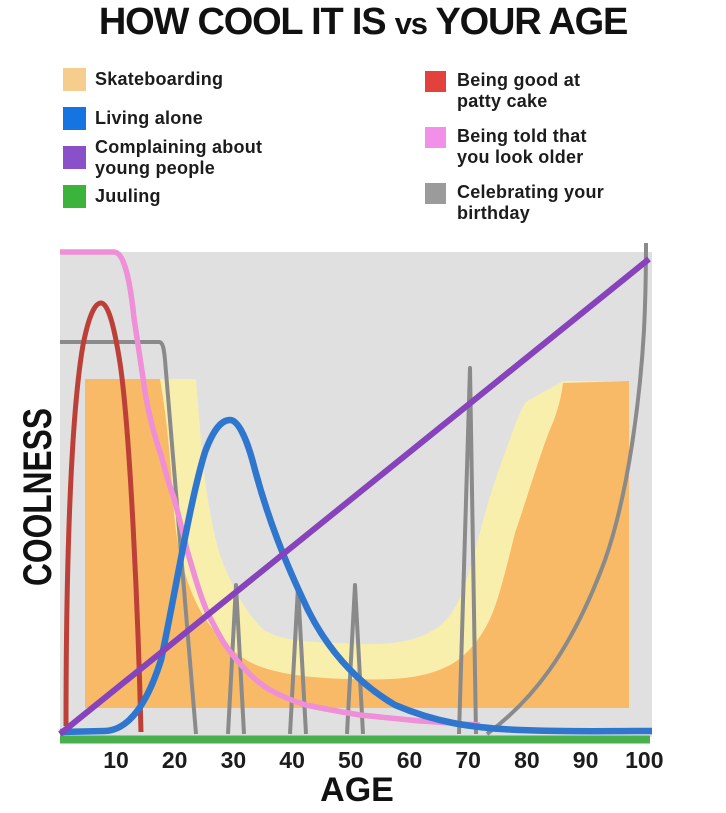 This screenshot has height=813, width=726. I want to click on svg-text: 70, so click(468, 760).